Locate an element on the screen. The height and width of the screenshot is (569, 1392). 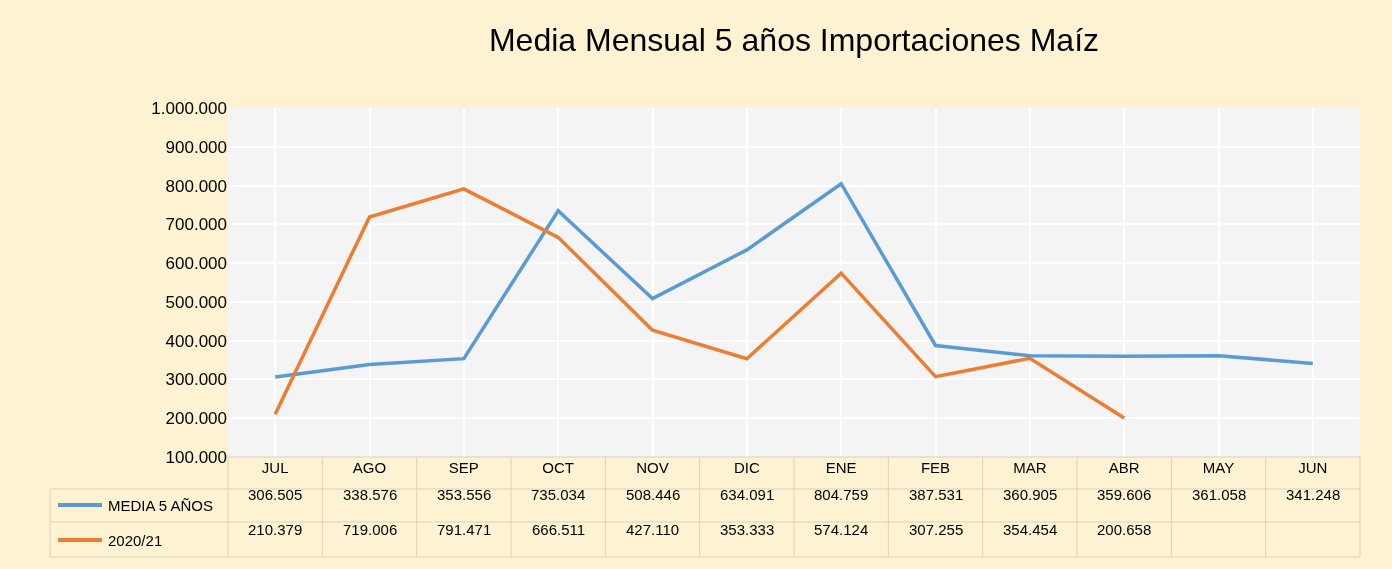
y-tick-label: 500.000 is located at coordinates (196, 302).